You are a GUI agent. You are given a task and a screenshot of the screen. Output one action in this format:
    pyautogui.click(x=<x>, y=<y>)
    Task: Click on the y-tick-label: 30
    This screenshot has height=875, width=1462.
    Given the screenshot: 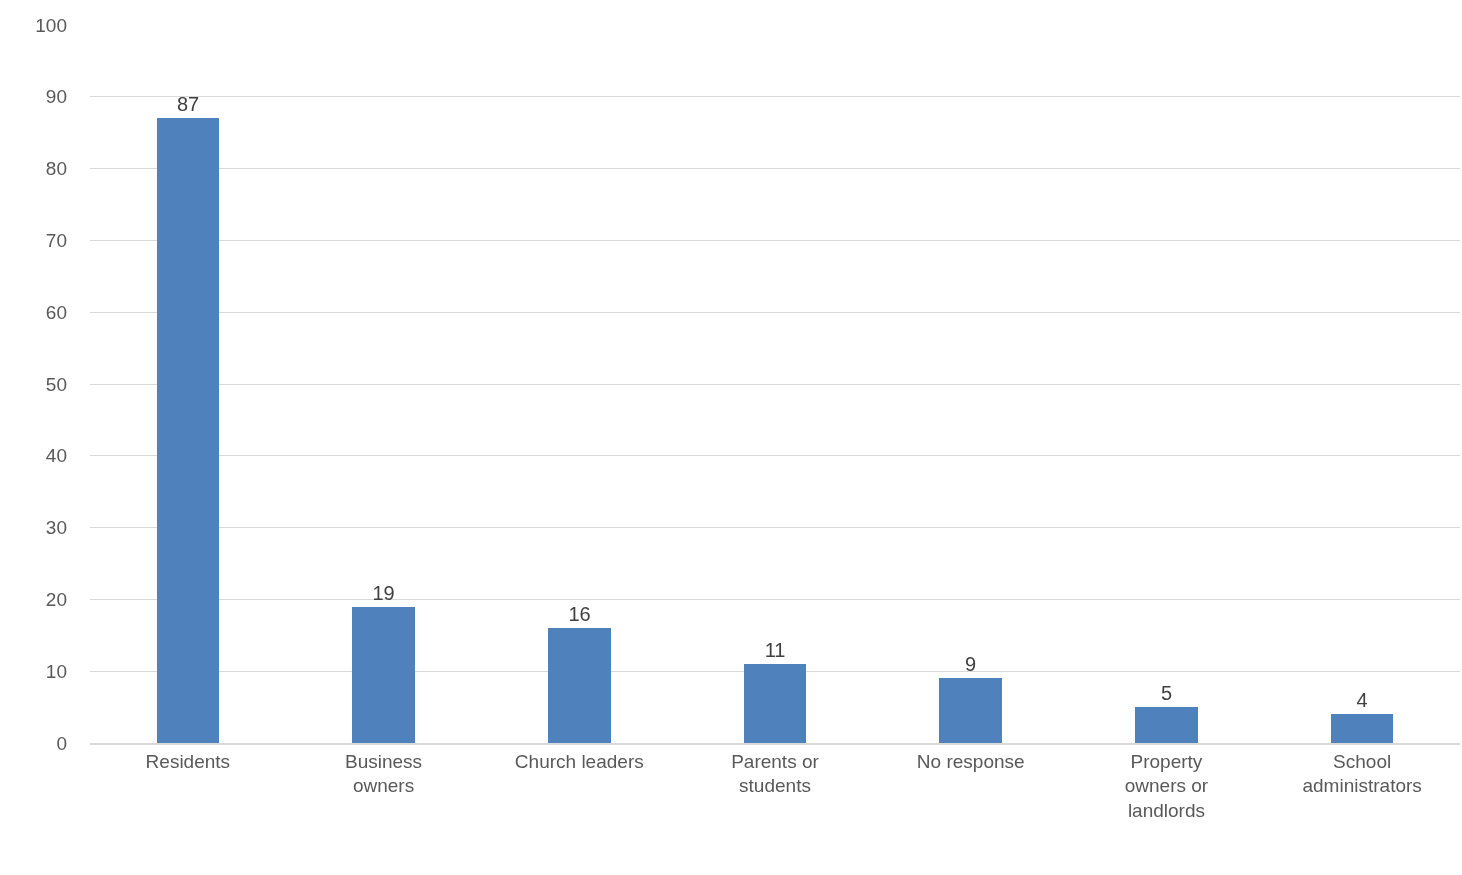 What is the action you would take?
    pyautogui.click(x=56, y=528)
    